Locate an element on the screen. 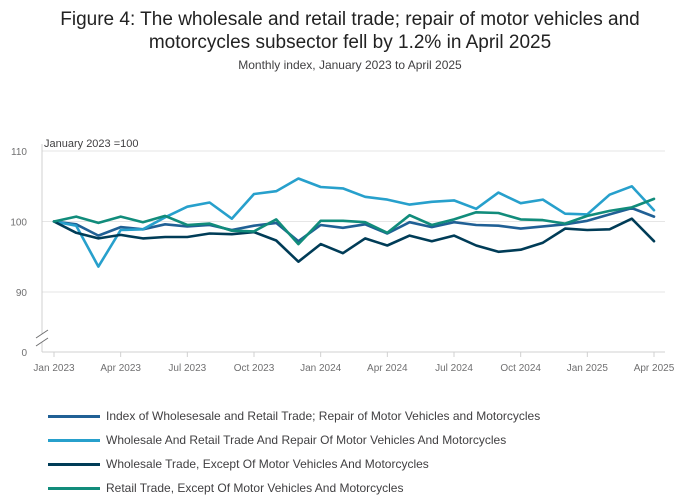 This screenshot has width=700, height=502. y-tick-label: 100 is located at coordinates (18, 223).